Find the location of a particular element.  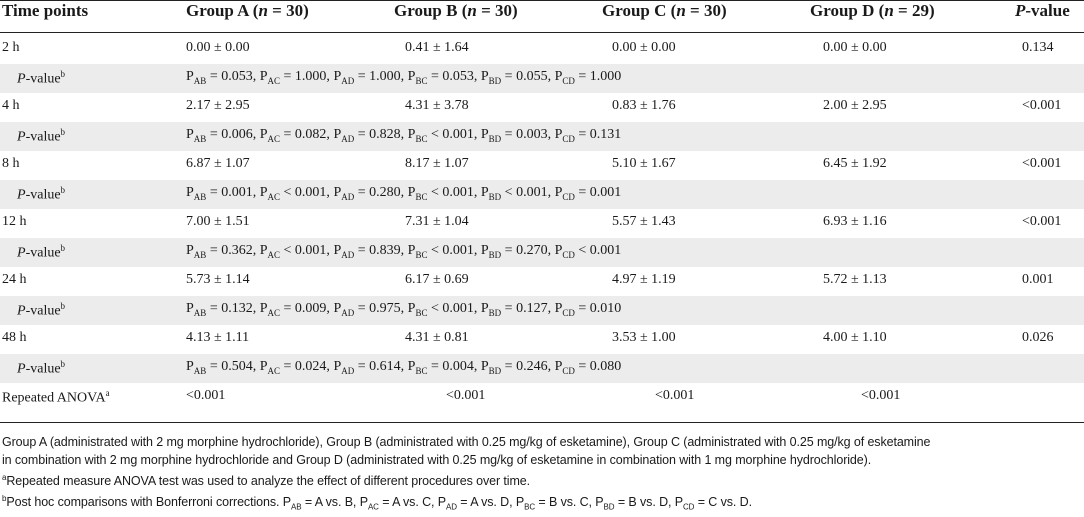

anova-group-d: <0.001 is located at coordinates (881, 395).